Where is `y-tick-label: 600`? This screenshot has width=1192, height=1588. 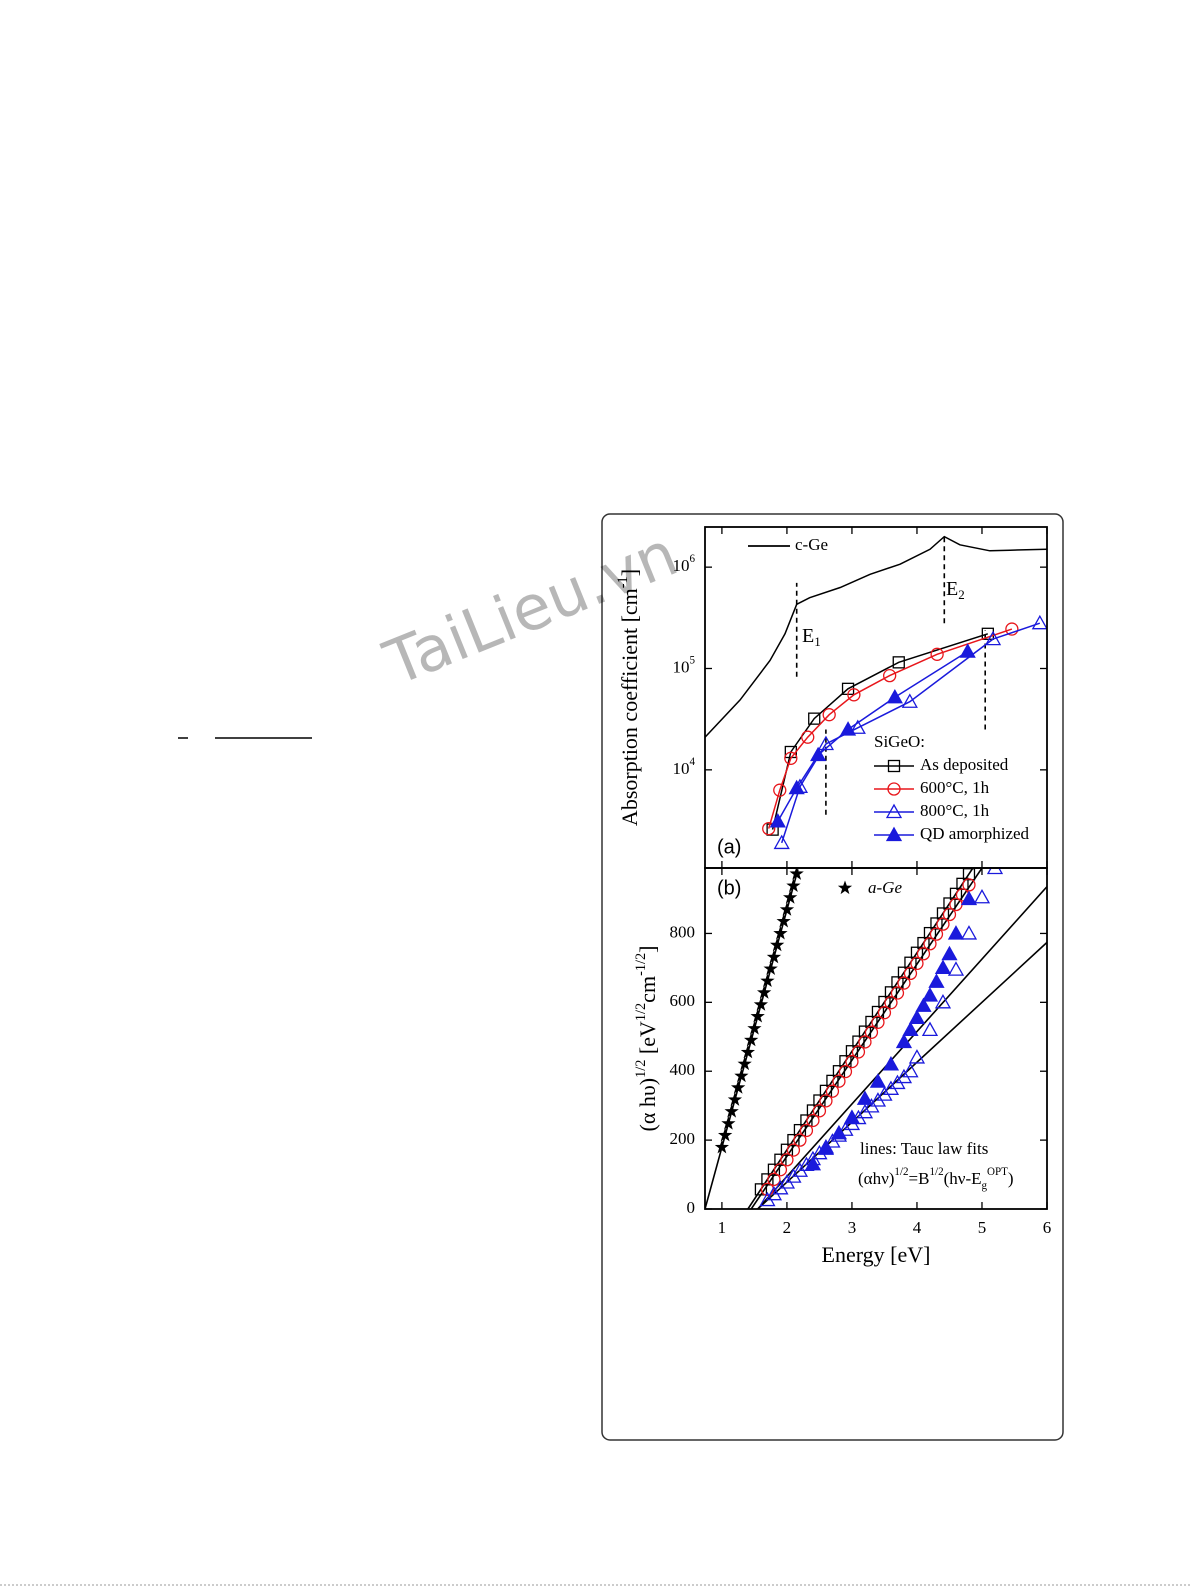 y-tick-label: 600 is located at coordinates (683, 1000).